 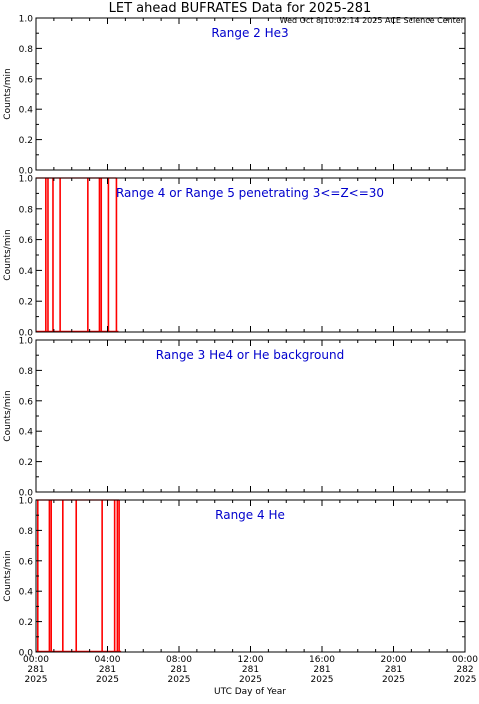 I want to click on x-tick-time: 04:00, so click(x=108, y=660).